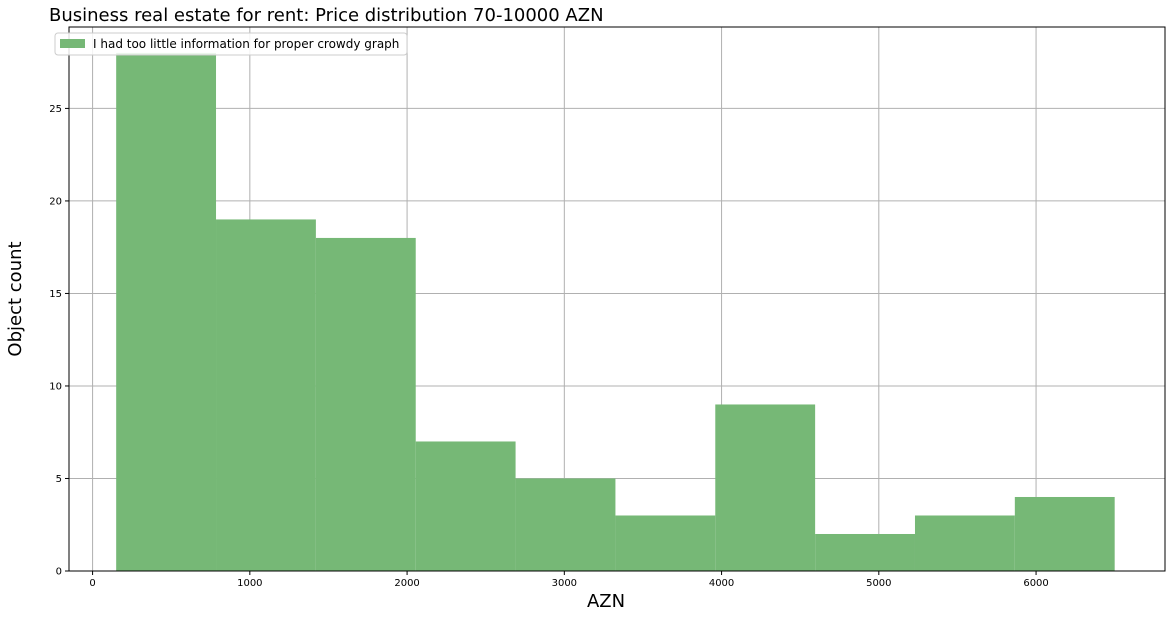  What do you see at coordinates (55, 201) in the screenshot?
I see `y-tick-label-4: 20` at bounding box center [55, 201].